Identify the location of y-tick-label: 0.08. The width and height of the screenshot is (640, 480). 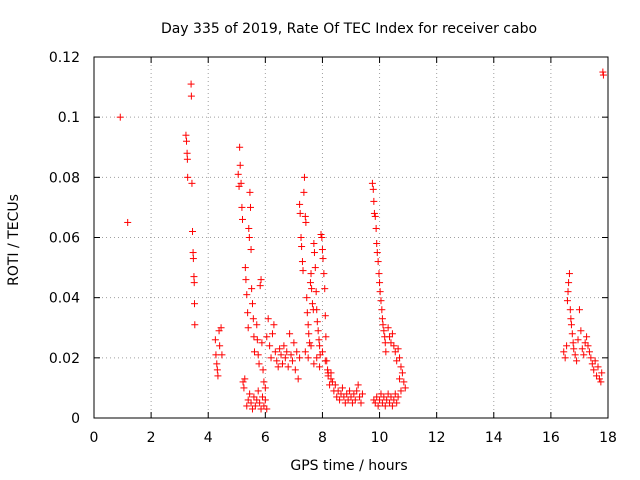
(64, 178).